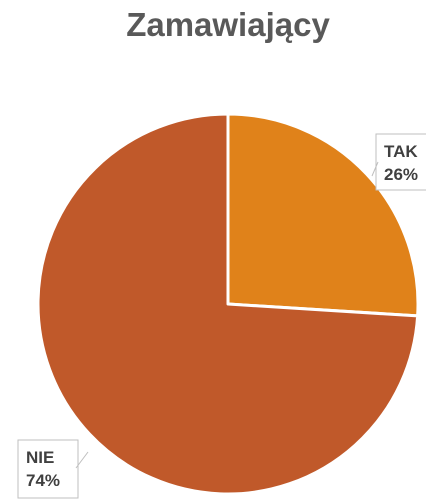  What do you see at coordinates (401, 151) in the screenshot?
I see `data-label-category: TAK` at bounding box center [401, 151].